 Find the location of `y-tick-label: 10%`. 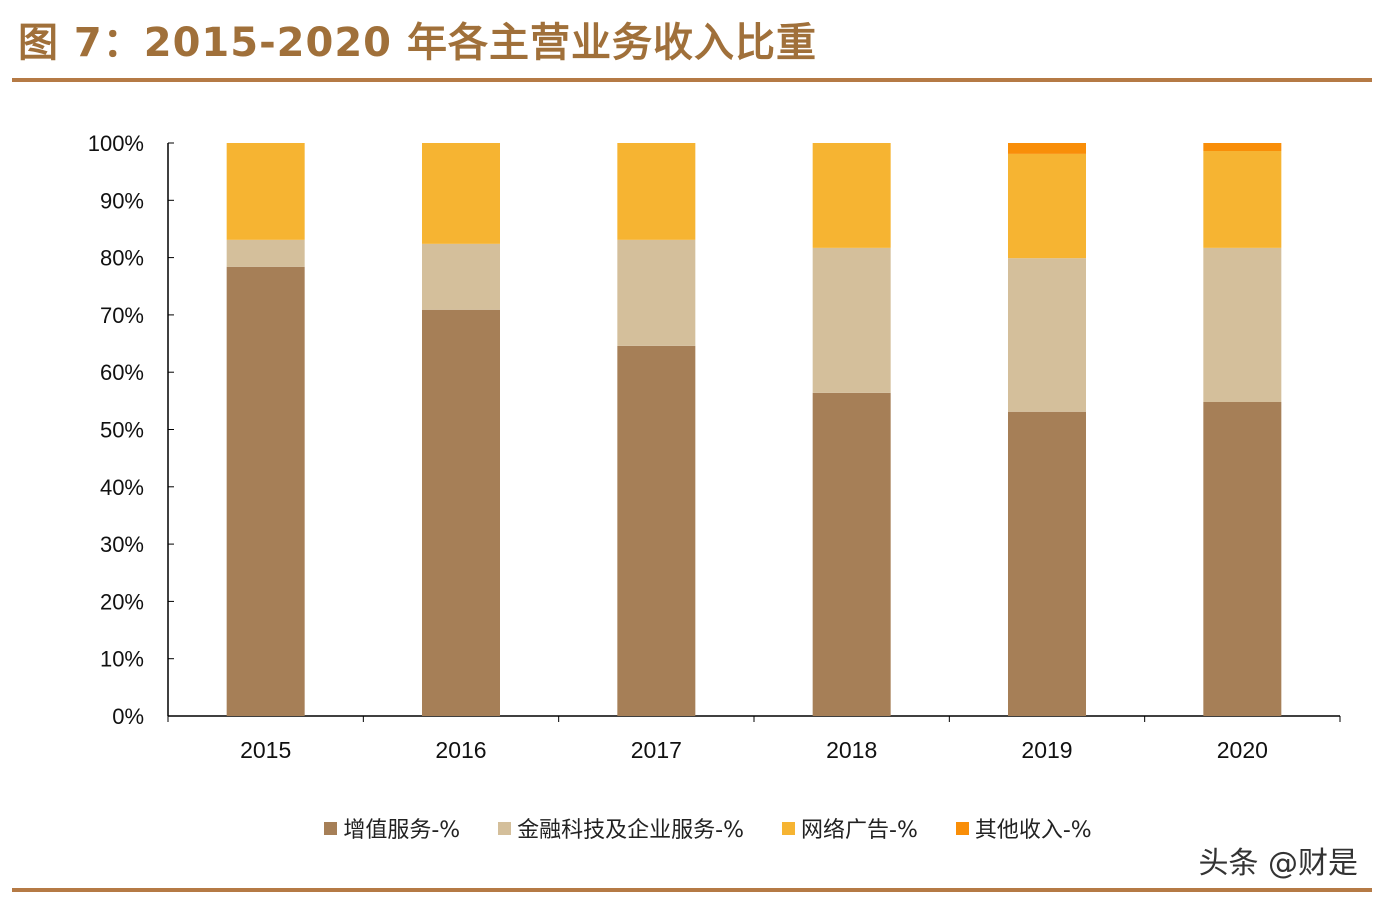

y-tick-label: 10% is located at coordinates (122, 659).